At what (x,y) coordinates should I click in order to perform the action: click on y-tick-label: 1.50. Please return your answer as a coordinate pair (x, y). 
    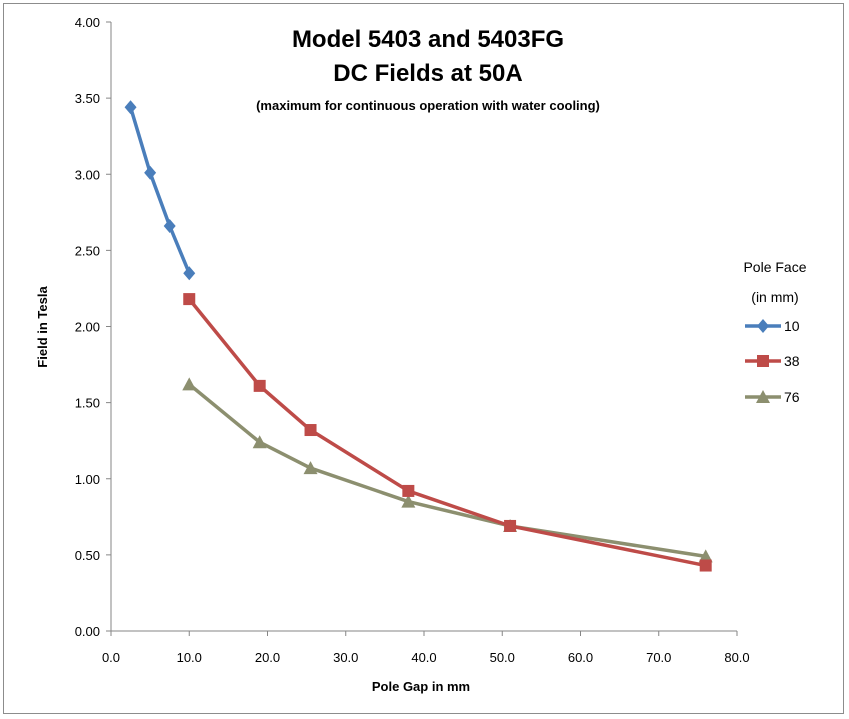
    Looking at the image, I should click on (87, 403).